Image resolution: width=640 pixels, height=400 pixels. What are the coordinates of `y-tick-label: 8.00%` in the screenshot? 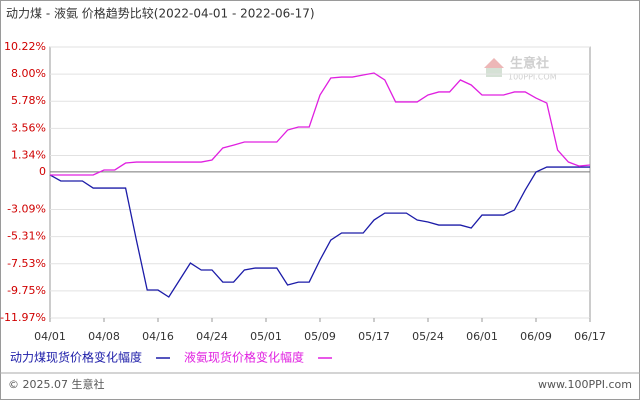 It's located at (28, 73).